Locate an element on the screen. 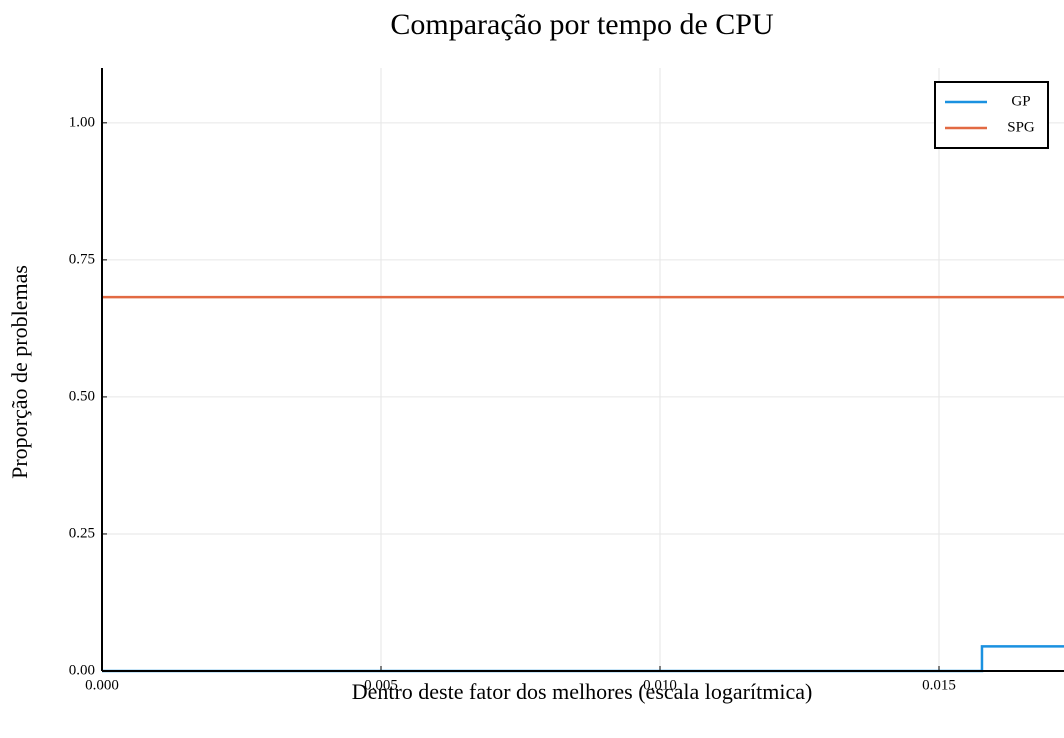 This screenshot has width=1064, height=738. x-tick-label: 0.000 is located at coordinates (102, 685).